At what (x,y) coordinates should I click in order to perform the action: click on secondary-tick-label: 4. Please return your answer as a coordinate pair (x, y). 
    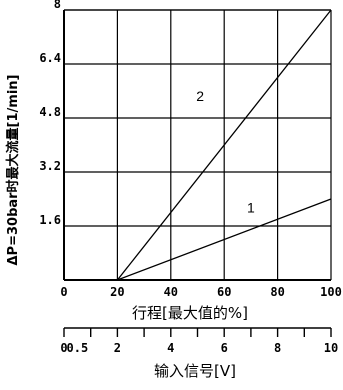
    Looking at the image, I should click on (170, 348).